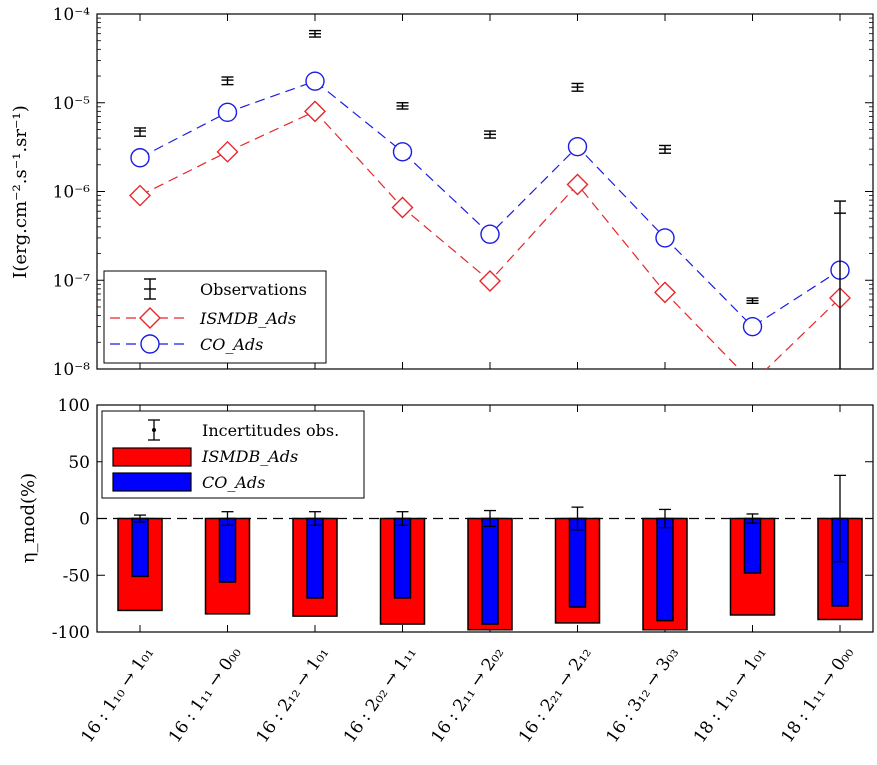  What do you see at coordinates (72, 104) in the screenshot?
I see `intensity-ytick-label: 10⁻⁵` at bounding box center [72, 104].